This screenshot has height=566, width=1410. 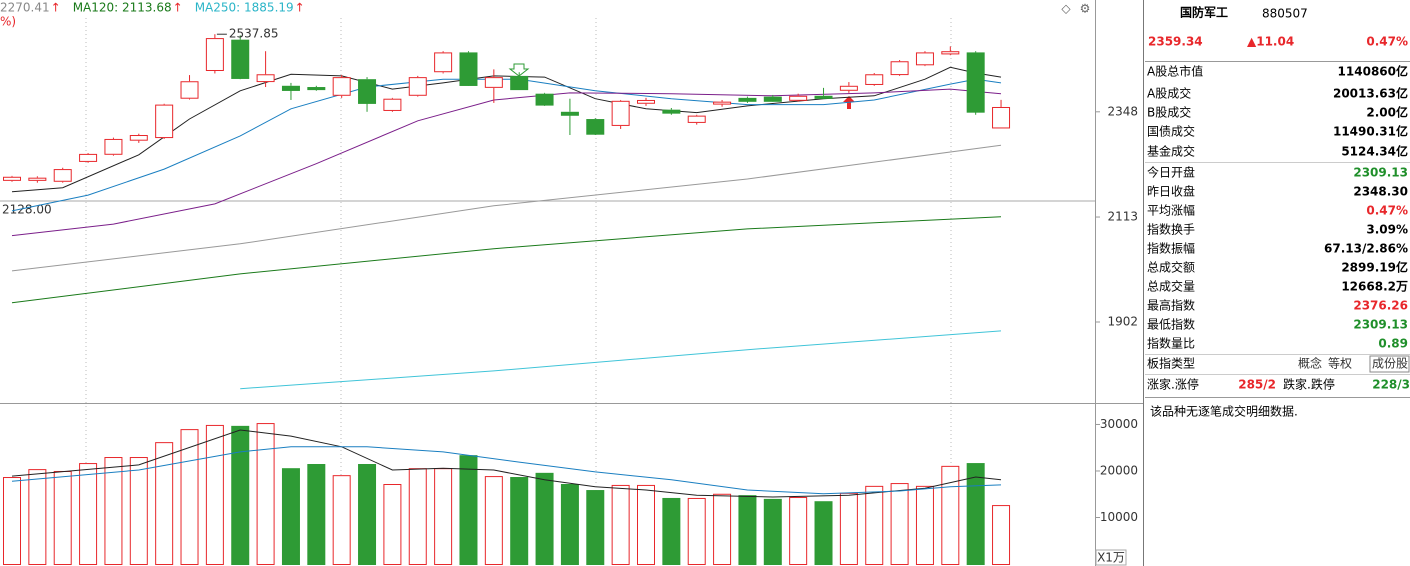 What do you see at coordinates (1370, 93) in the screenshot?
I see `row-value: 20013.63亿` at bounding box center [1370, 93].